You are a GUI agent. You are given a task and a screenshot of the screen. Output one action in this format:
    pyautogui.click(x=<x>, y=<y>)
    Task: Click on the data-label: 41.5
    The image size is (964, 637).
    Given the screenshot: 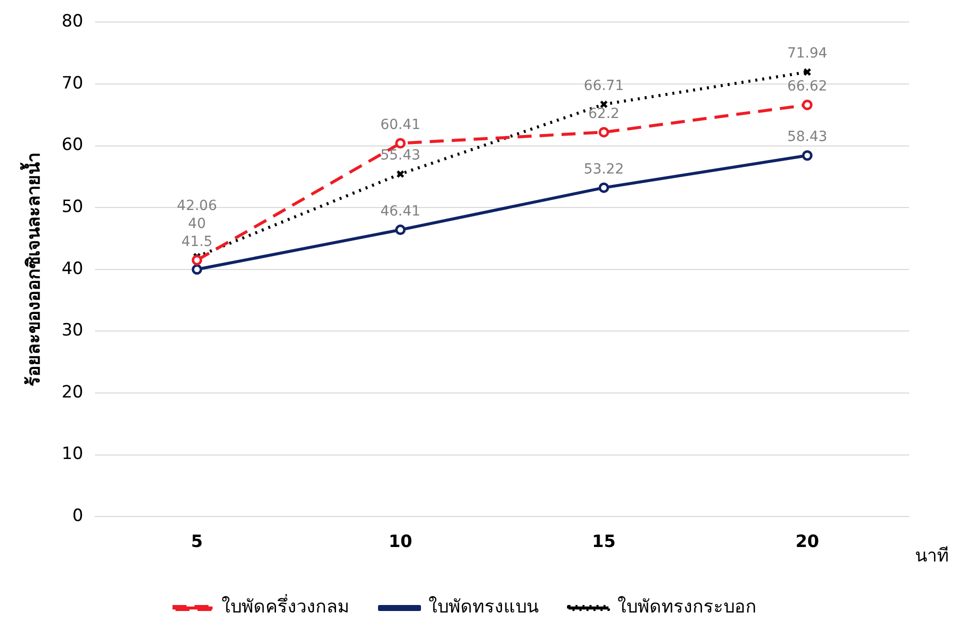 What is the action you would take?
    pyautogui.click(x=197, y=242)
    